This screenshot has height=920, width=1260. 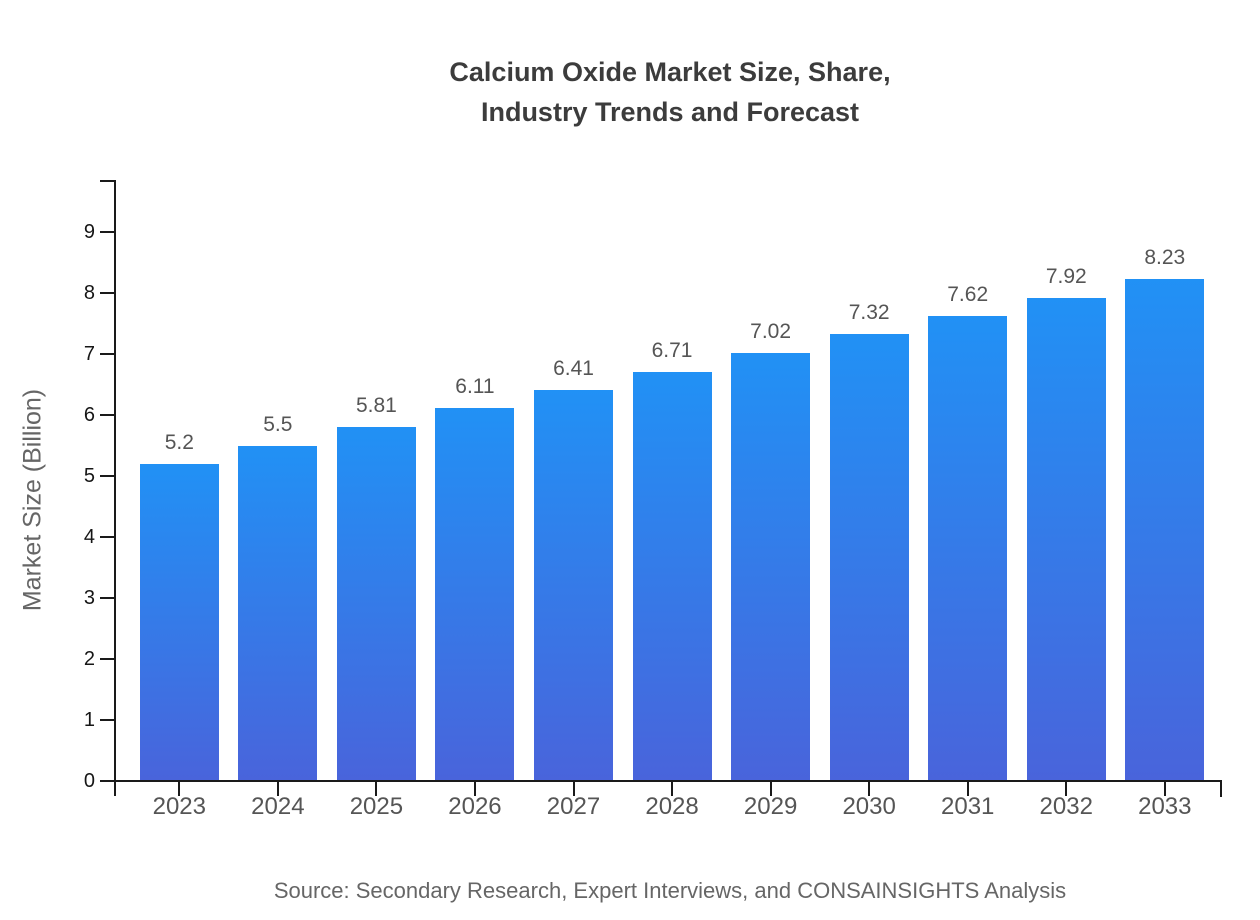 What do you see at coordinates (1165, 257) in the screenshot?
I see `bar-value-label: 8.23` at bounding box center [1165, 257].